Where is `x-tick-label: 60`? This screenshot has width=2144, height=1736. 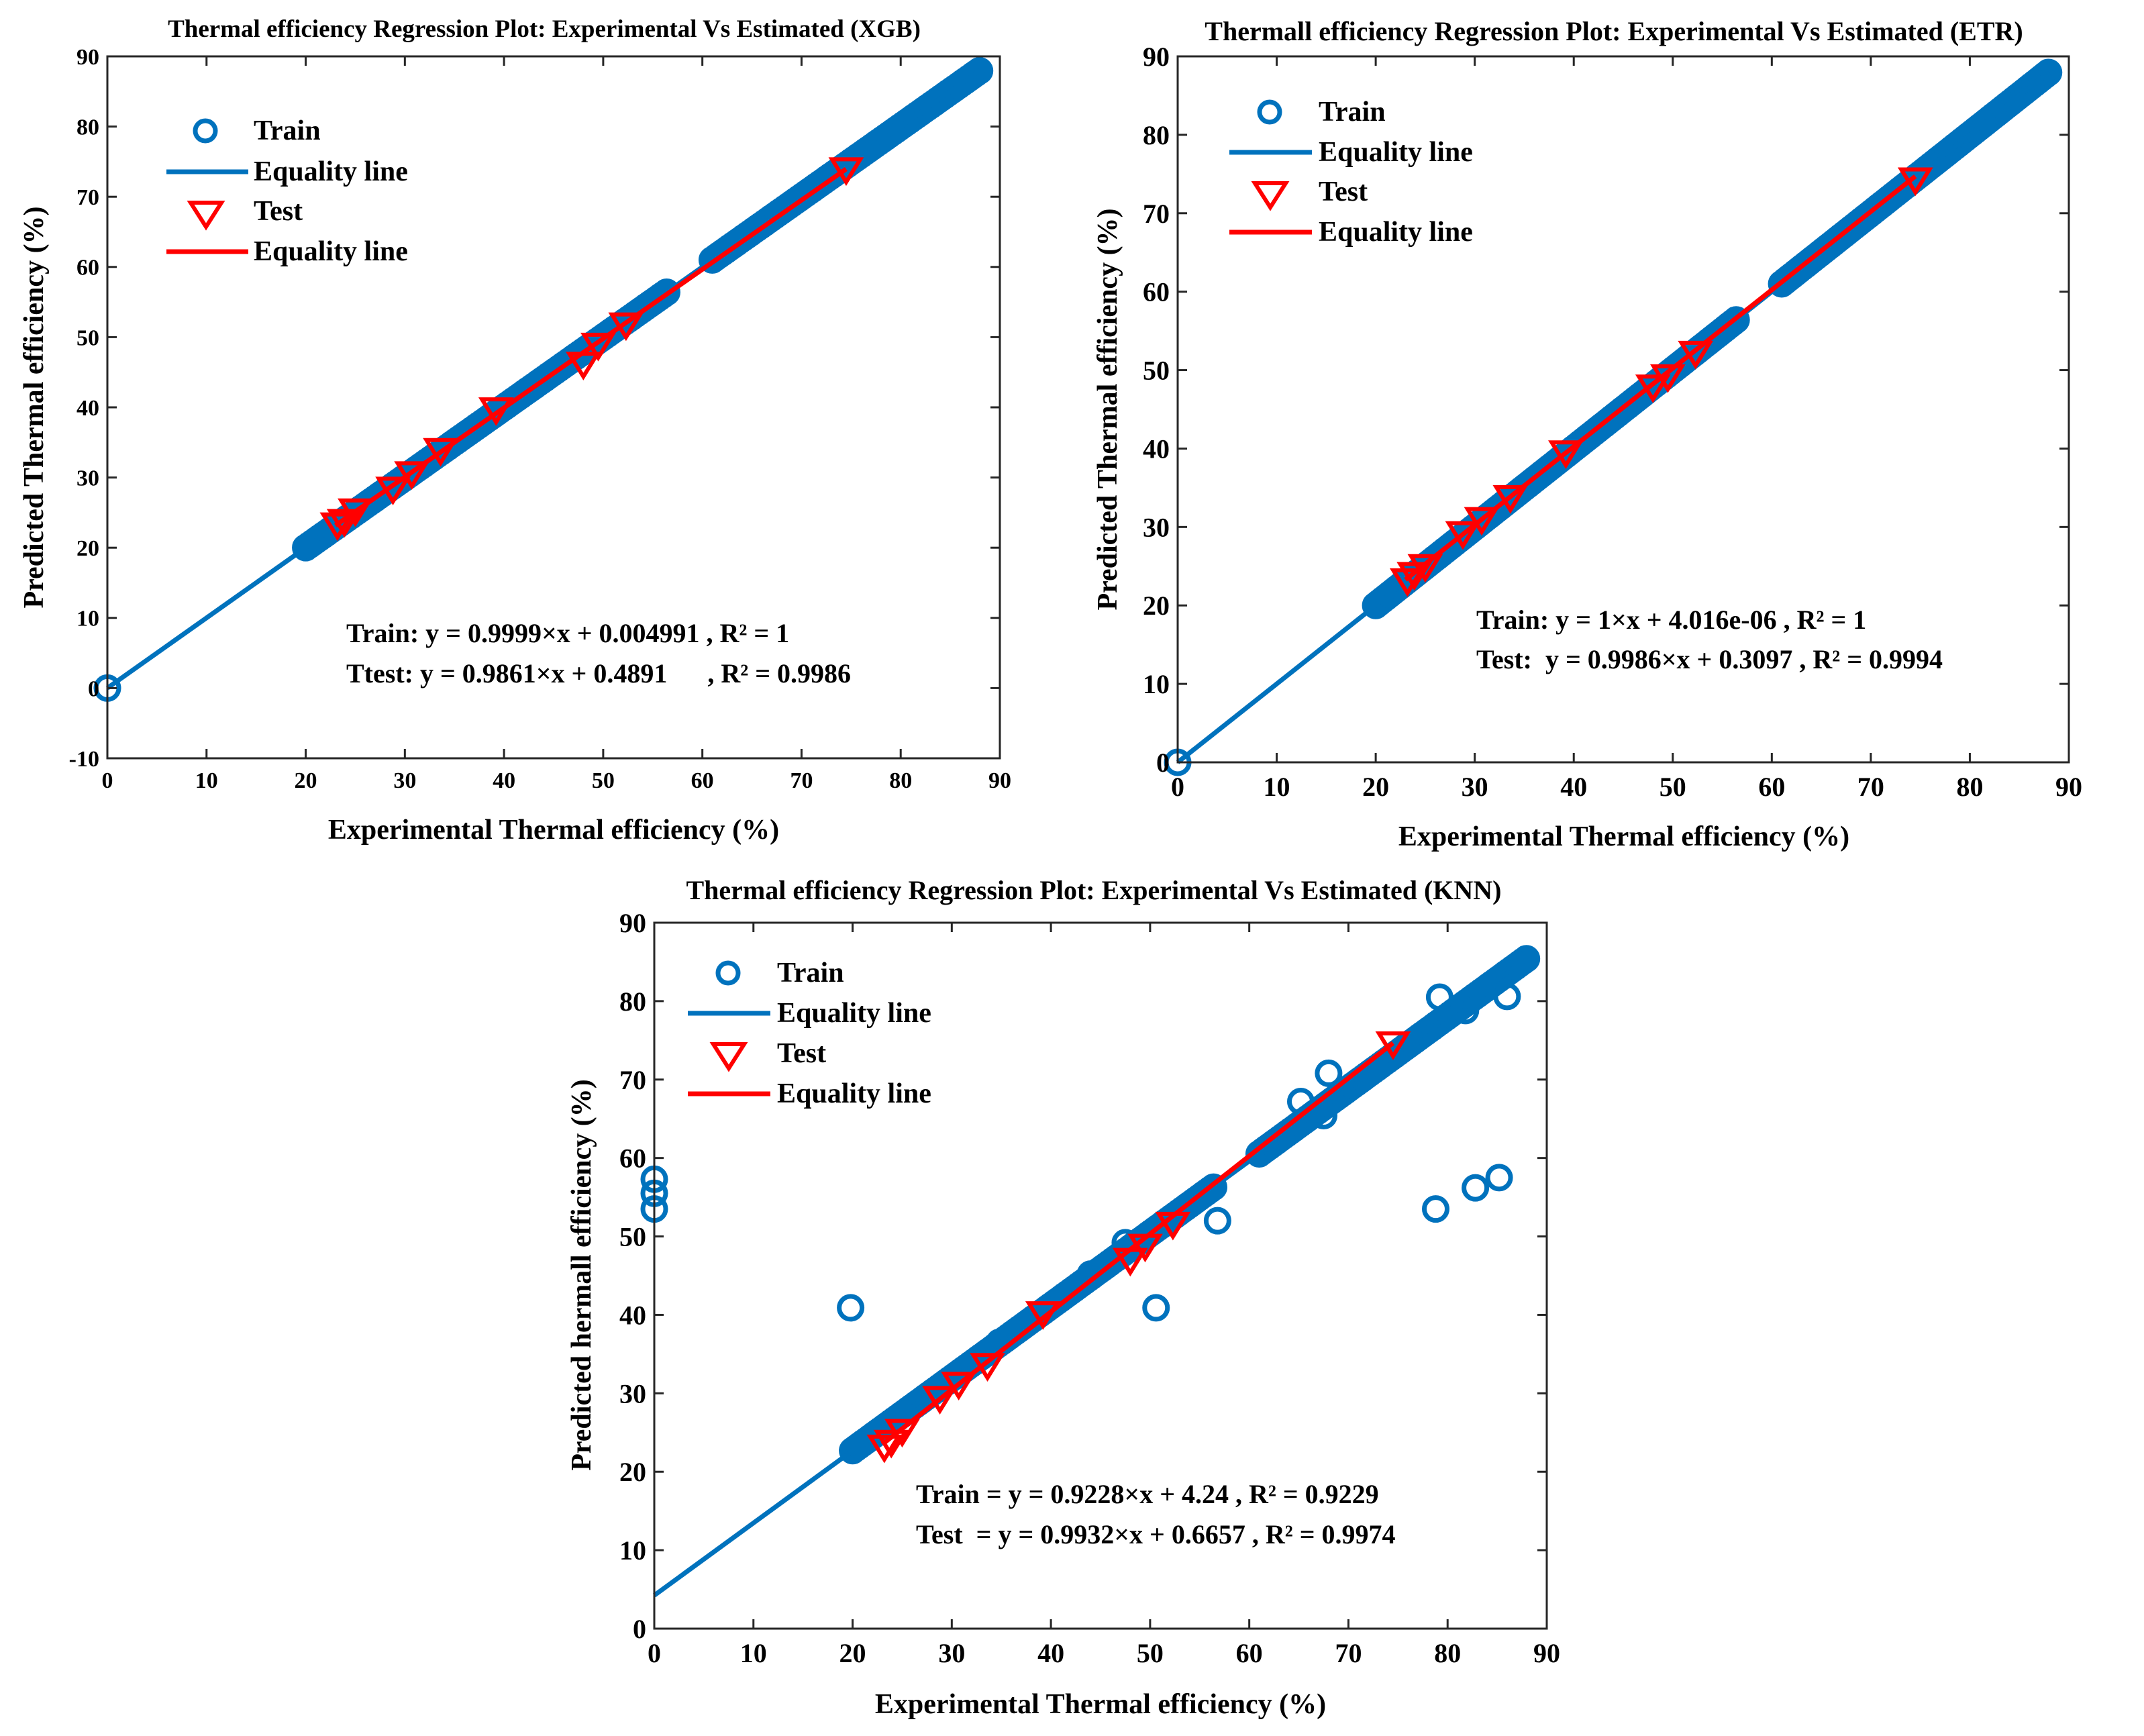 x-tick-label: 60 is located at coordinates (1249, 1653).